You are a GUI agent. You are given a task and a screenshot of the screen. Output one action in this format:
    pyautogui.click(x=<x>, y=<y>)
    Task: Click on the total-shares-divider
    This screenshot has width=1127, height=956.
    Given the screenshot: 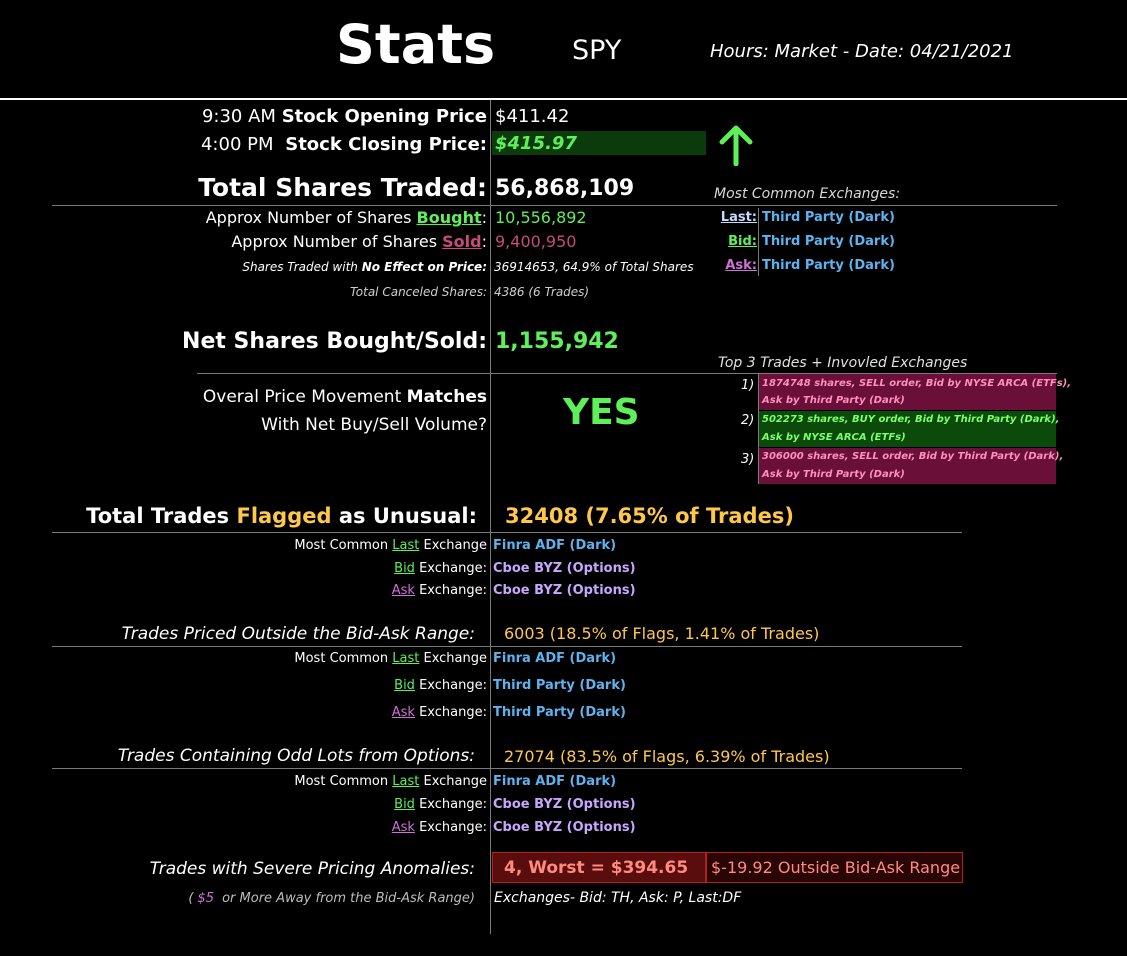 What is the action you would take?
    pyautogui.click(x=554, y=205)
    